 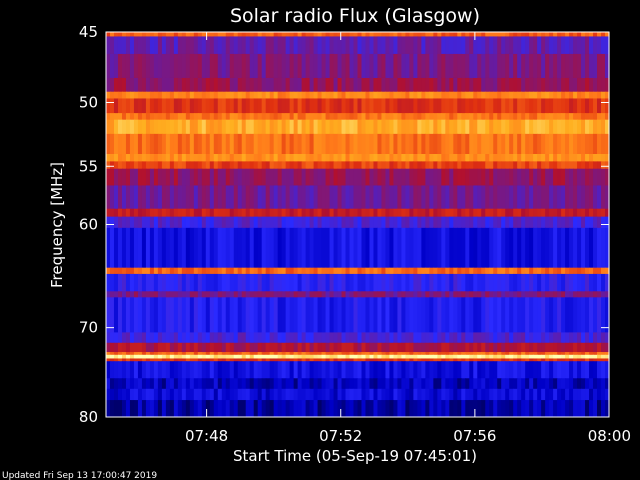 What do you see at coordinates (609, 436) in the screenshot?
I see `x-tick-label: 08:00` at bounding box center [609, 436].